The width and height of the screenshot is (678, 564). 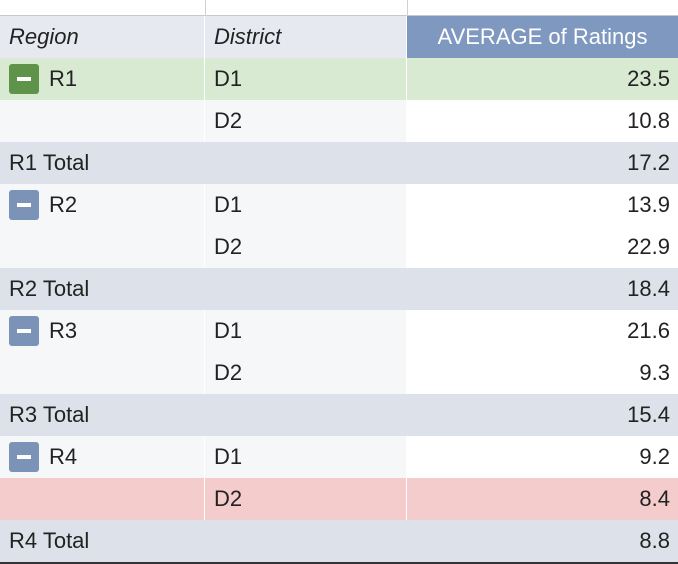 I want to click on value-cell: 22.9, so click(x=542, y=247).